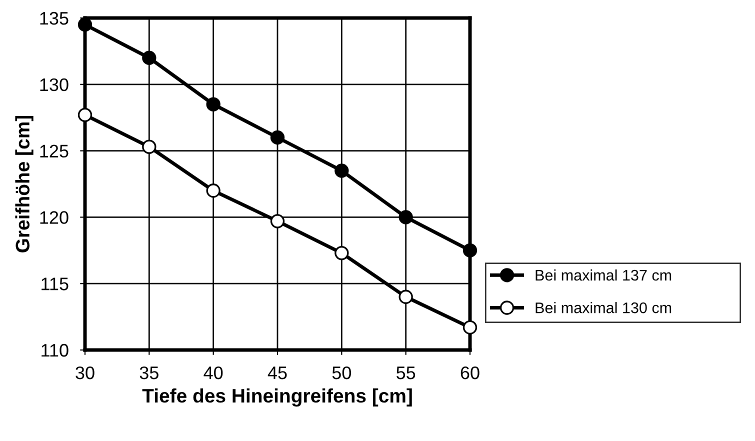  What do you see at coordinates (470, 373) in the screenshot?
I see `x-tick-label: 60` at bounding box center [470, 373].